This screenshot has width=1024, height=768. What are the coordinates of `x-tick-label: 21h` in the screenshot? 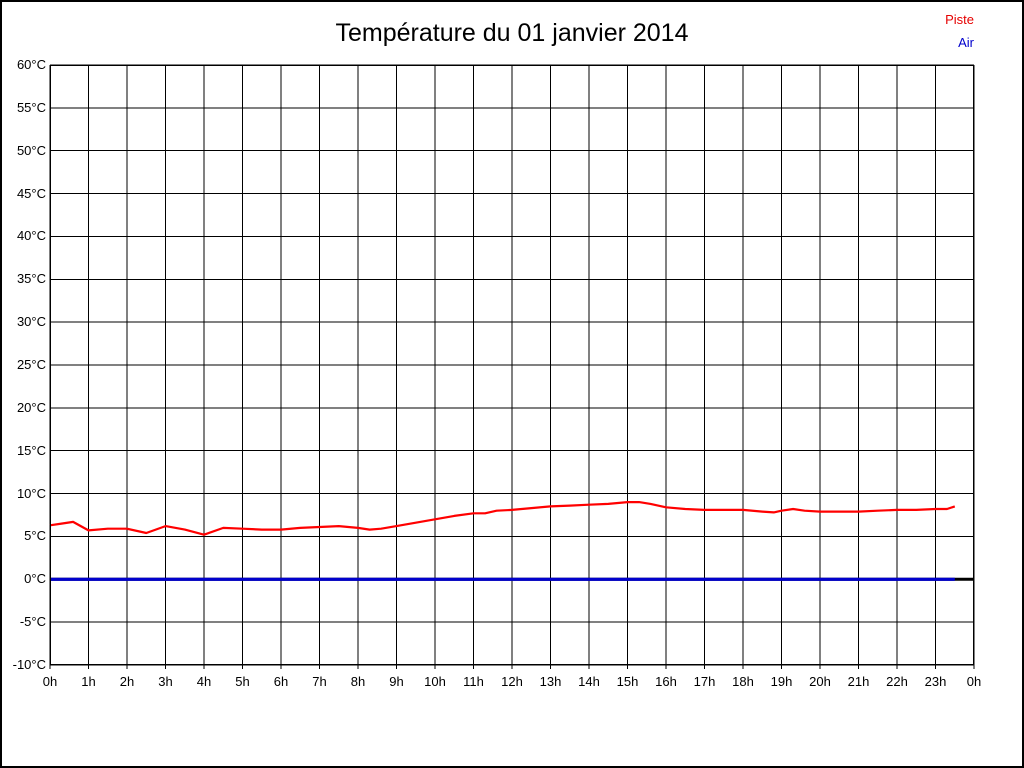 It's located at (858, 681).